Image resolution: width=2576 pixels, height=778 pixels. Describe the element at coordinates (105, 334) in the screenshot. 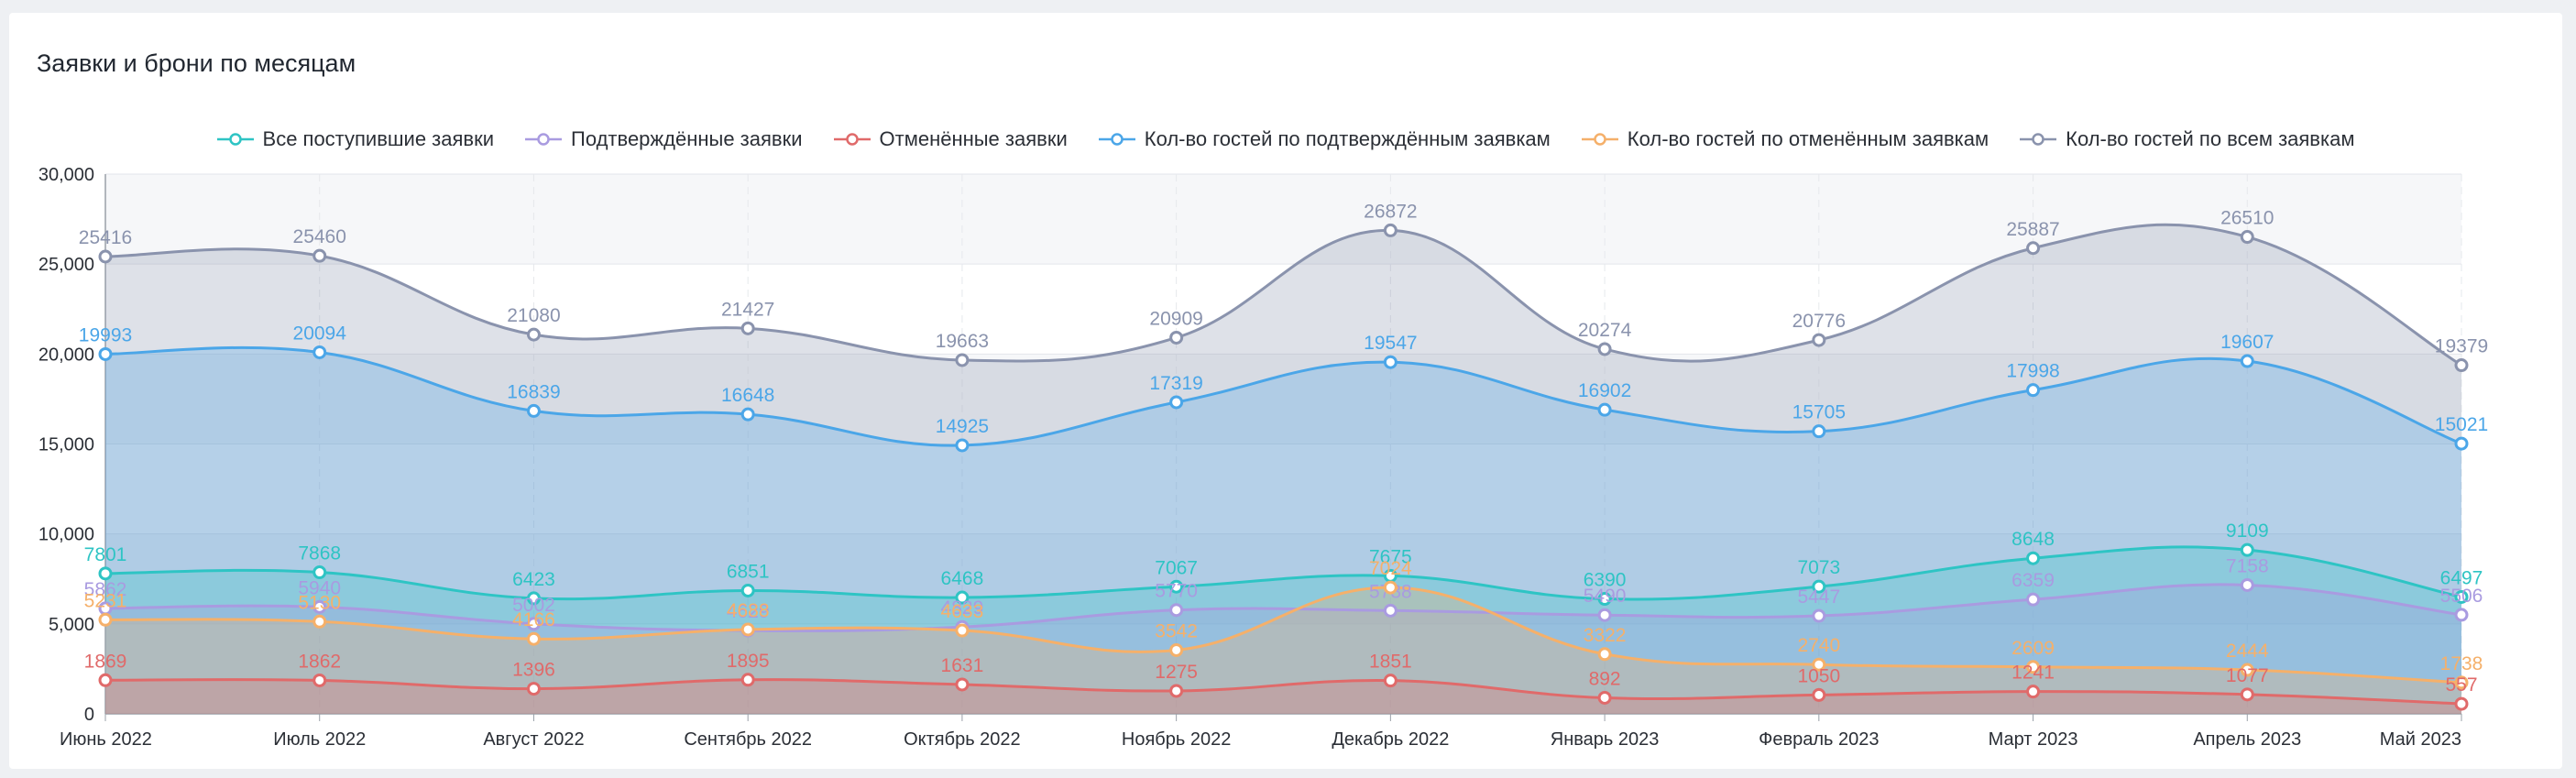

I see `data-label: 19993` at that location.